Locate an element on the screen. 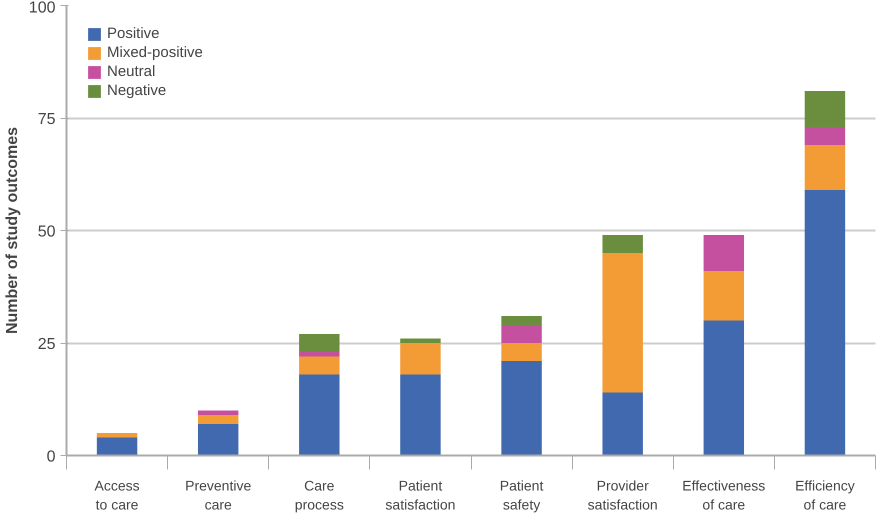 The image size is (889, 519). legend-label: Negative is located at coordinates (136, 90).